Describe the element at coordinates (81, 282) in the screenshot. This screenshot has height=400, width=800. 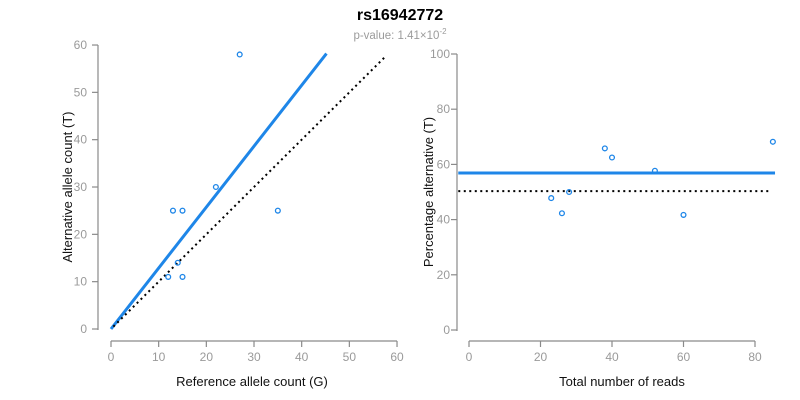
I see `y-tick-label: 10` at that location.